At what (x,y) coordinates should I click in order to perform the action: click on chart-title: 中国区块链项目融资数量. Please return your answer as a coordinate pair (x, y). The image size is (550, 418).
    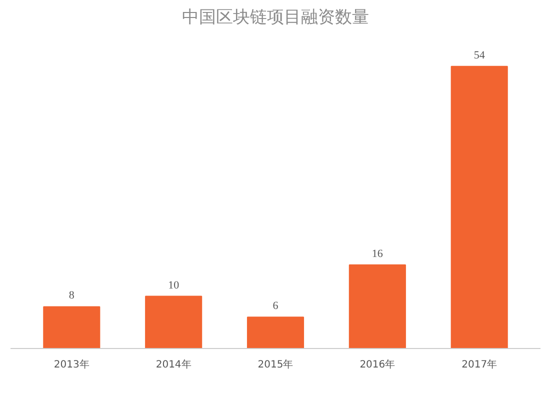
    Looking at the image, I should click on (275, 18).